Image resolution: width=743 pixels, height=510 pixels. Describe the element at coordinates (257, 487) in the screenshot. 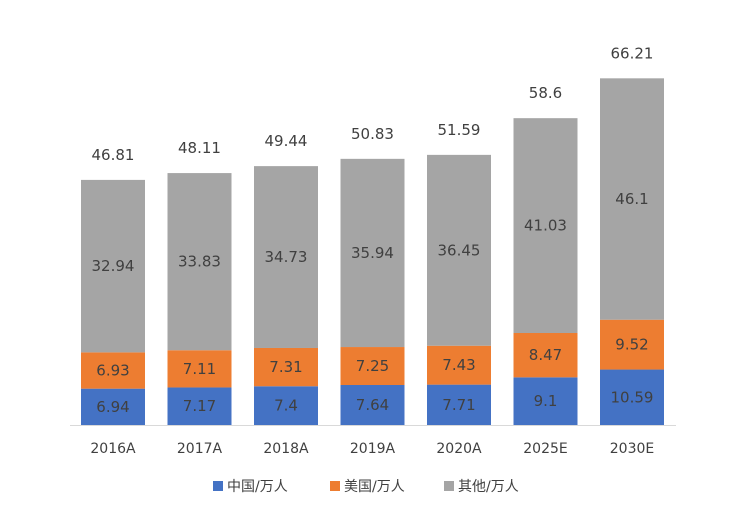

I see `legend-label-1: 中国/万人` at that location.